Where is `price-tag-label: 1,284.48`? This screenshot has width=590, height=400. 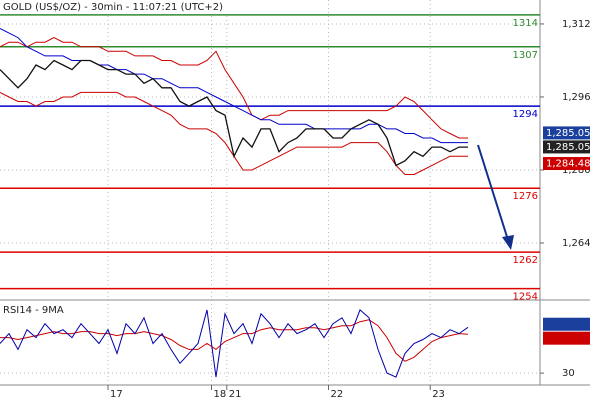
price-tag-label: 1,284.48 is located at coordinates (568, 164).